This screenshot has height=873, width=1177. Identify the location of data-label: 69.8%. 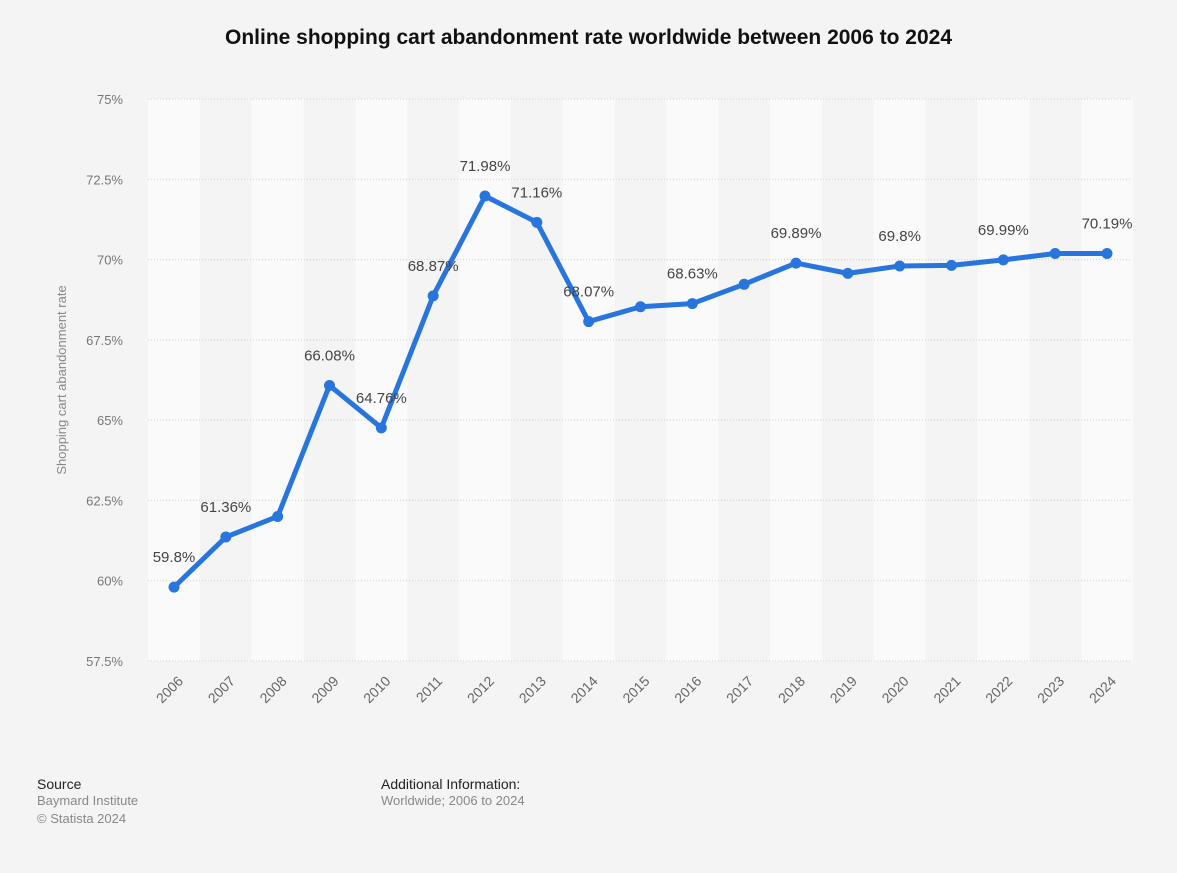
(899, 236).